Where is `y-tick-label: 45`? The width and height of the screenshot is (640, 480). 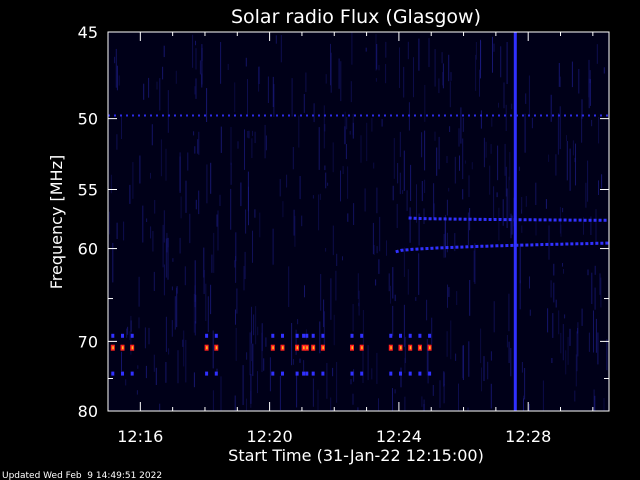
y-tick-label: 45 is located at coordinates (88, 32).